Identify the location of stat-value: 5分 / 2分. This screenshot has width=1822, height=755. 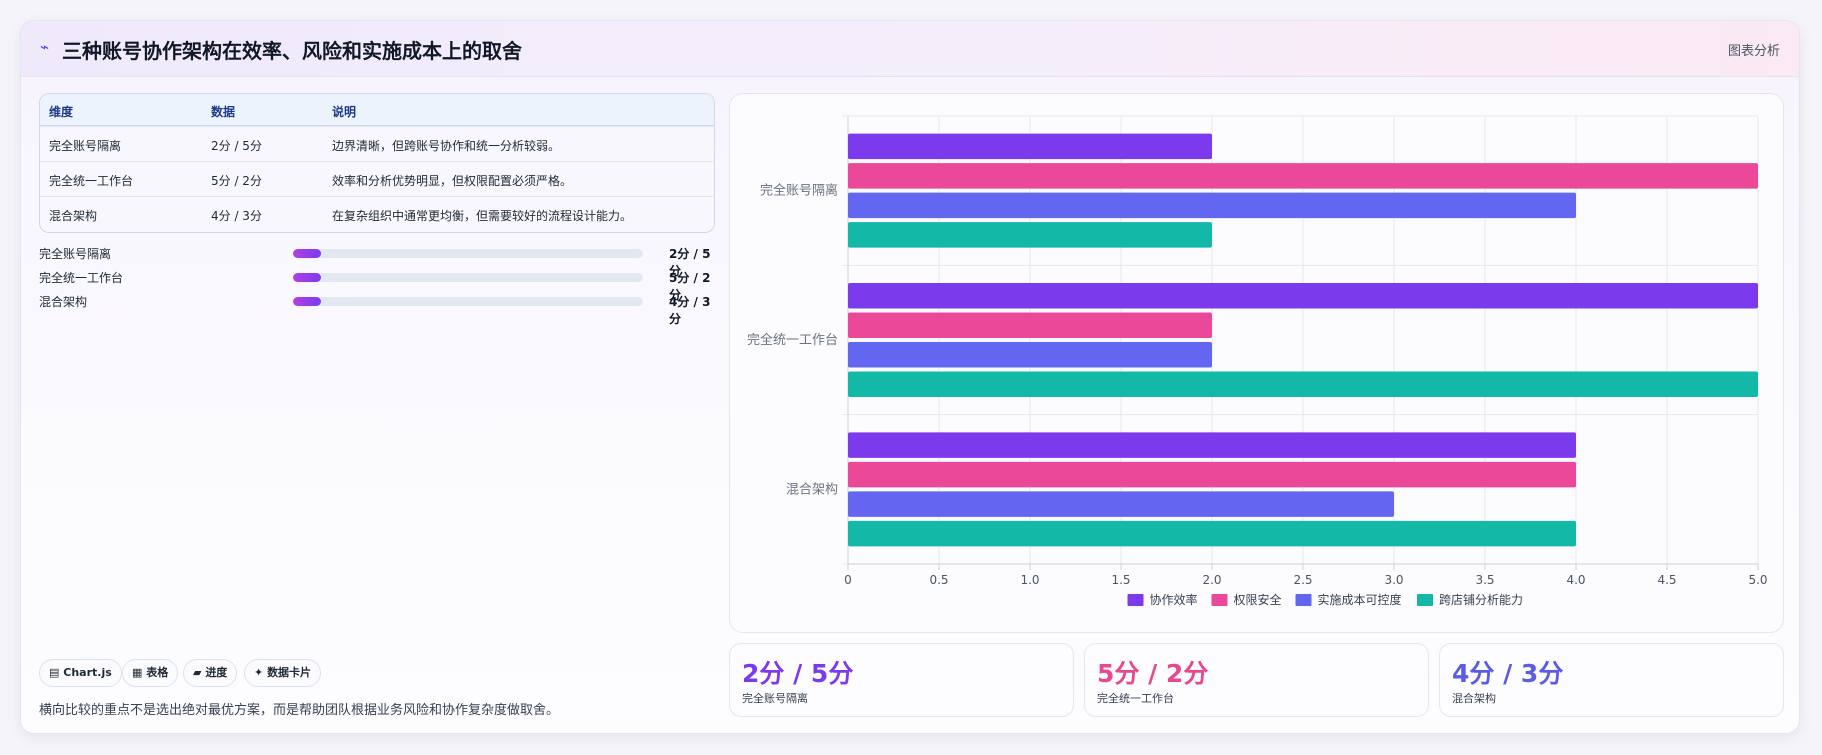
(1153, 673).